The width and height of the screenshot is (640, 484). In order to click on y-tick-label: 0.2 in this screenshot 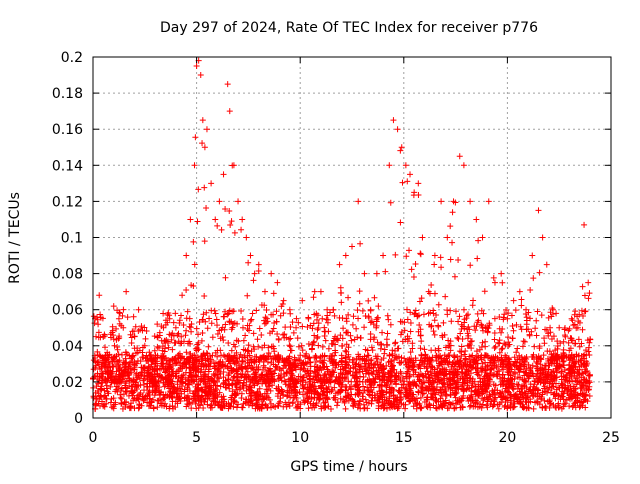, I will do `click(72, 58)`.